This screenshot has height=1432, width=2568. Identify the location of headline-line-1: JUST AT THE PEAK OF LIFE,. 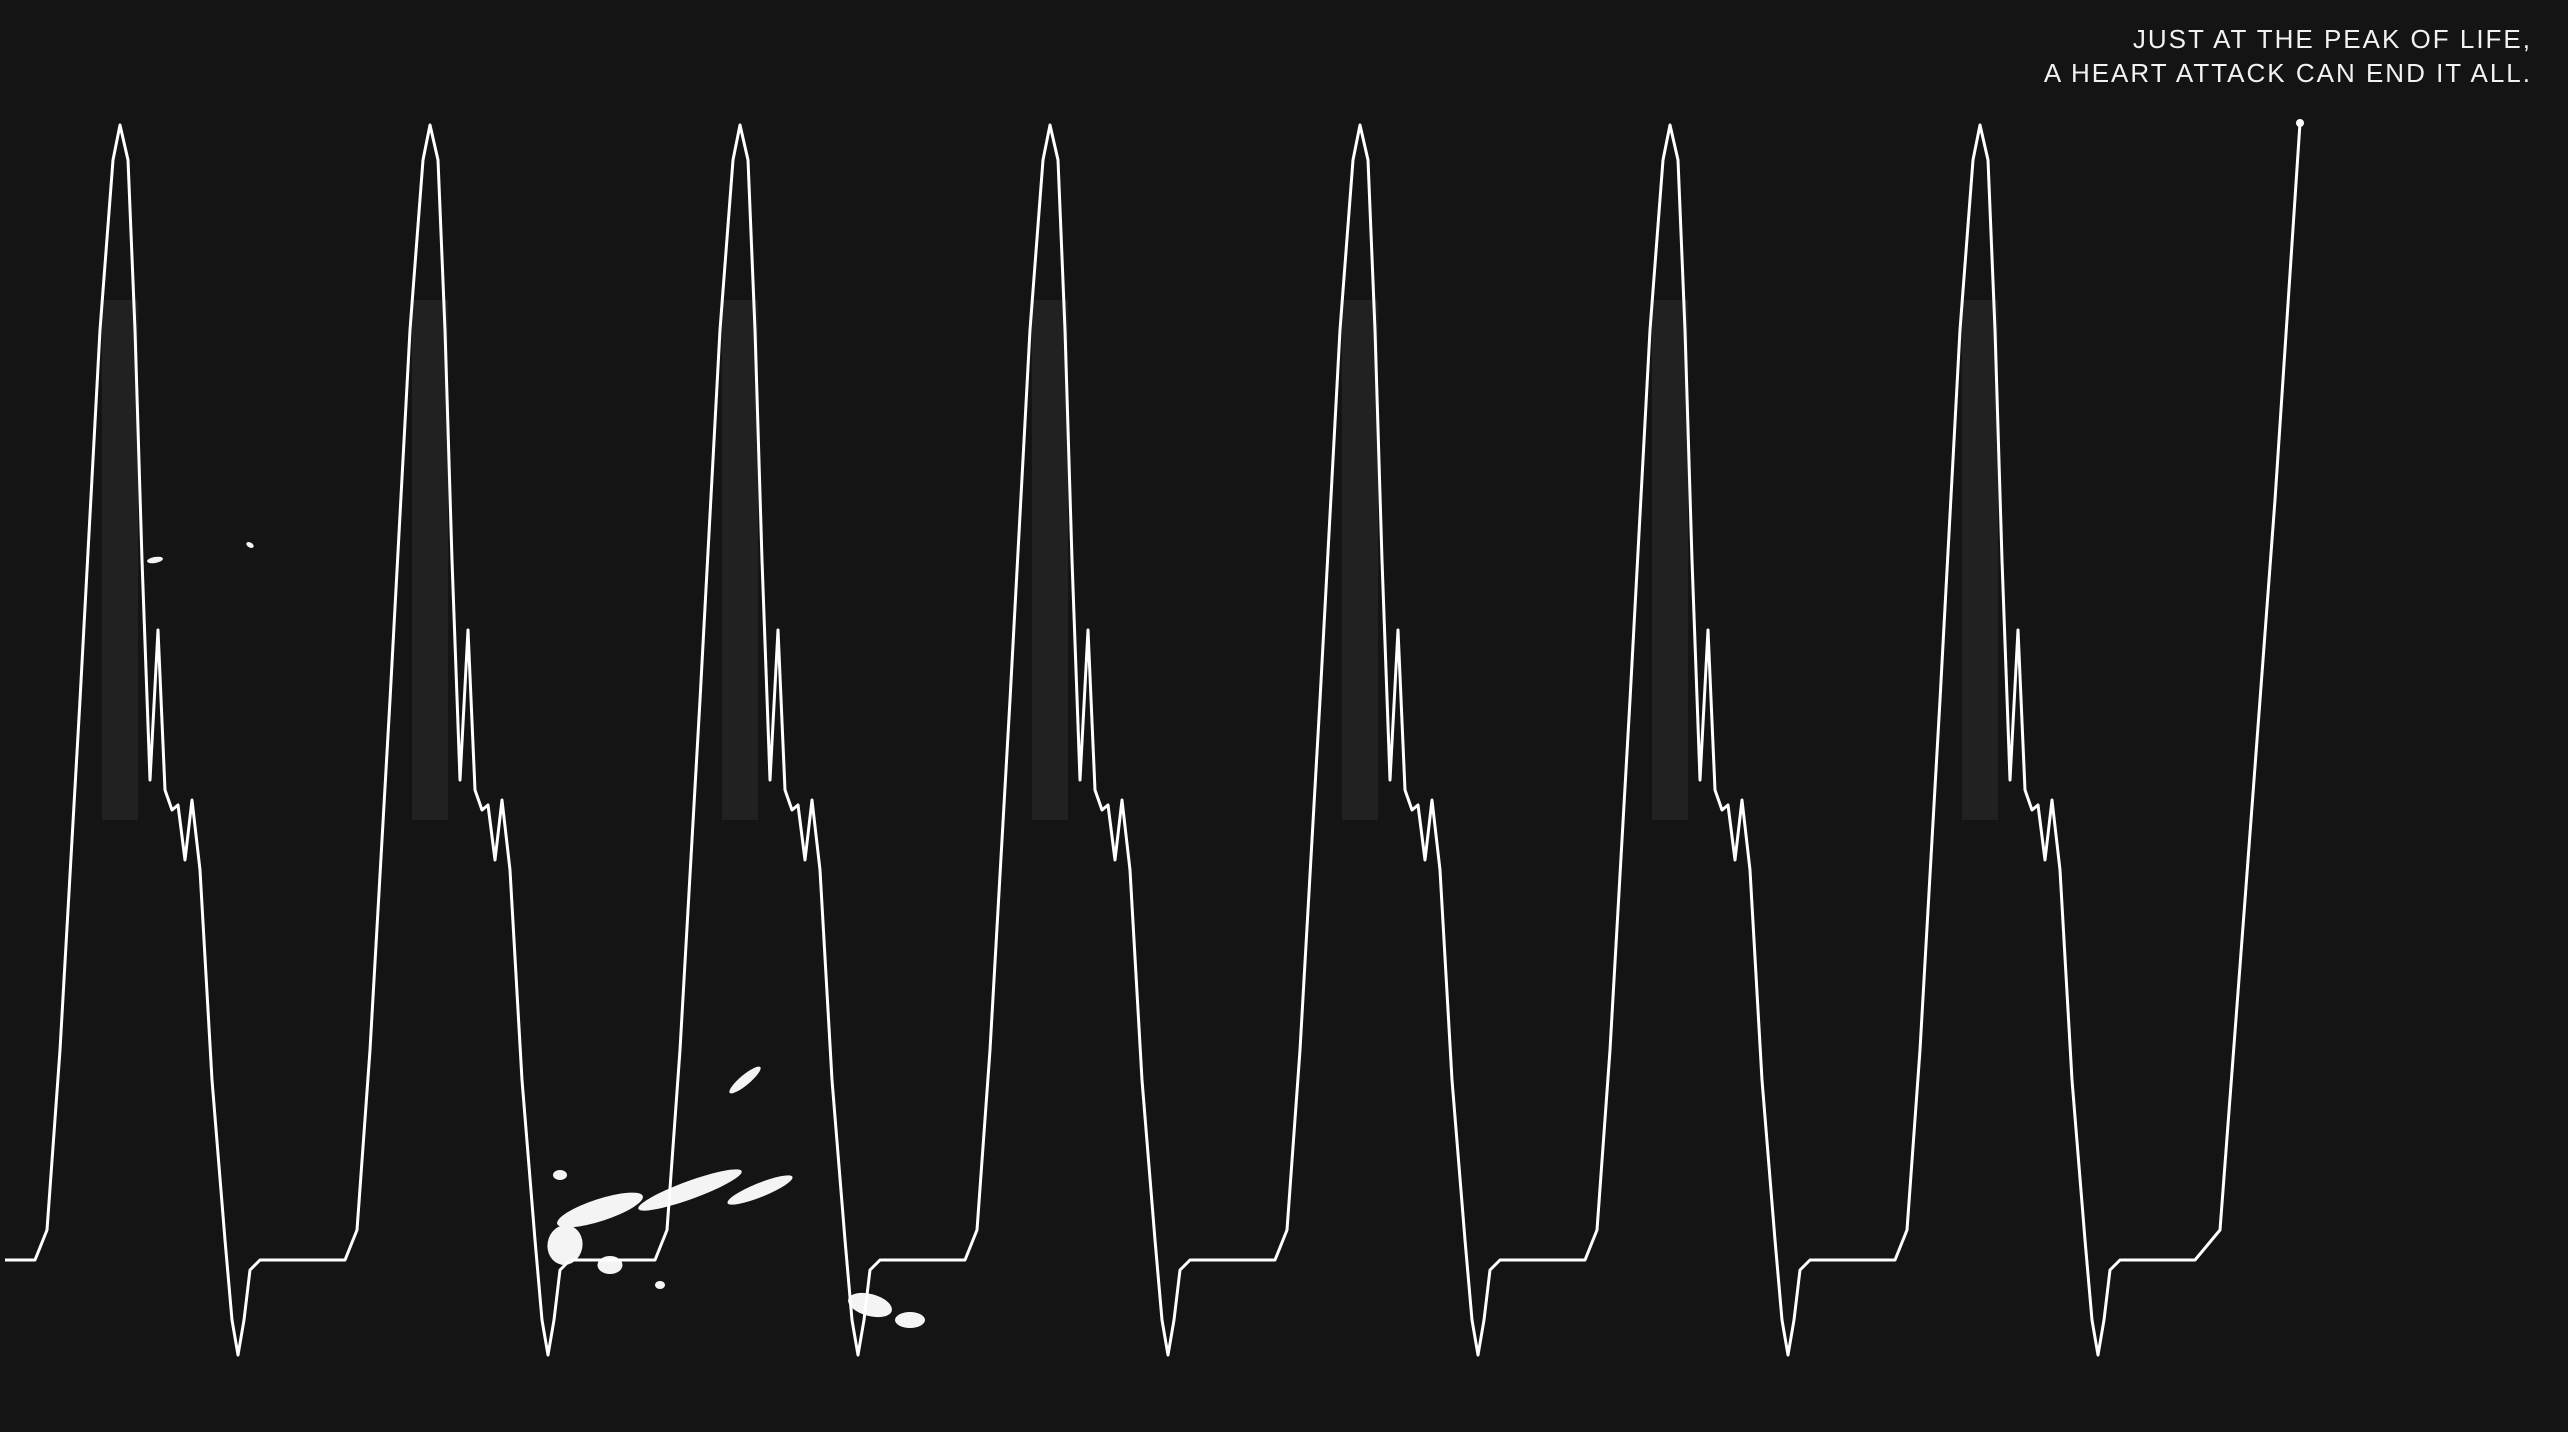
(2332, 39).